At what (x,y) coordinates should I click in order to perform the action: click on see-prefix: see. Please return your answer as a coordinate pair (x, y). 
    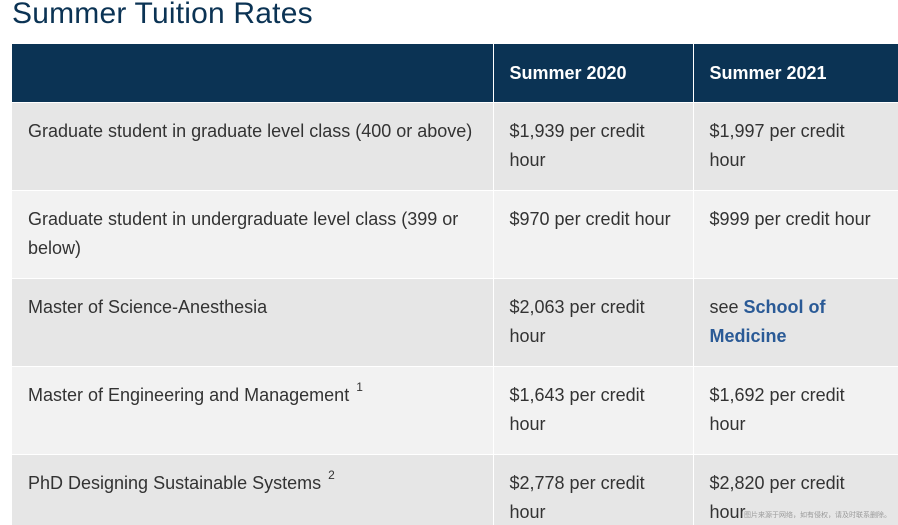
    Looking at the image, I should click on (726, 307).